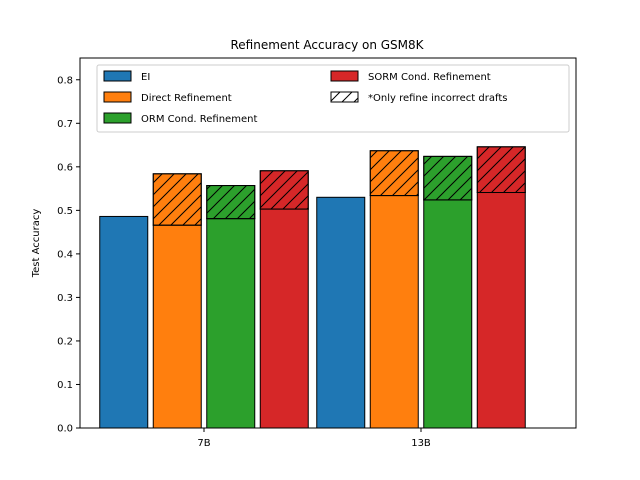 Image resolution: width=640 pixels, height=480 pixels. Describe the element at coordinates (65, 429) in the screenshot. I see `y-tick-label: 0.0` at that location.